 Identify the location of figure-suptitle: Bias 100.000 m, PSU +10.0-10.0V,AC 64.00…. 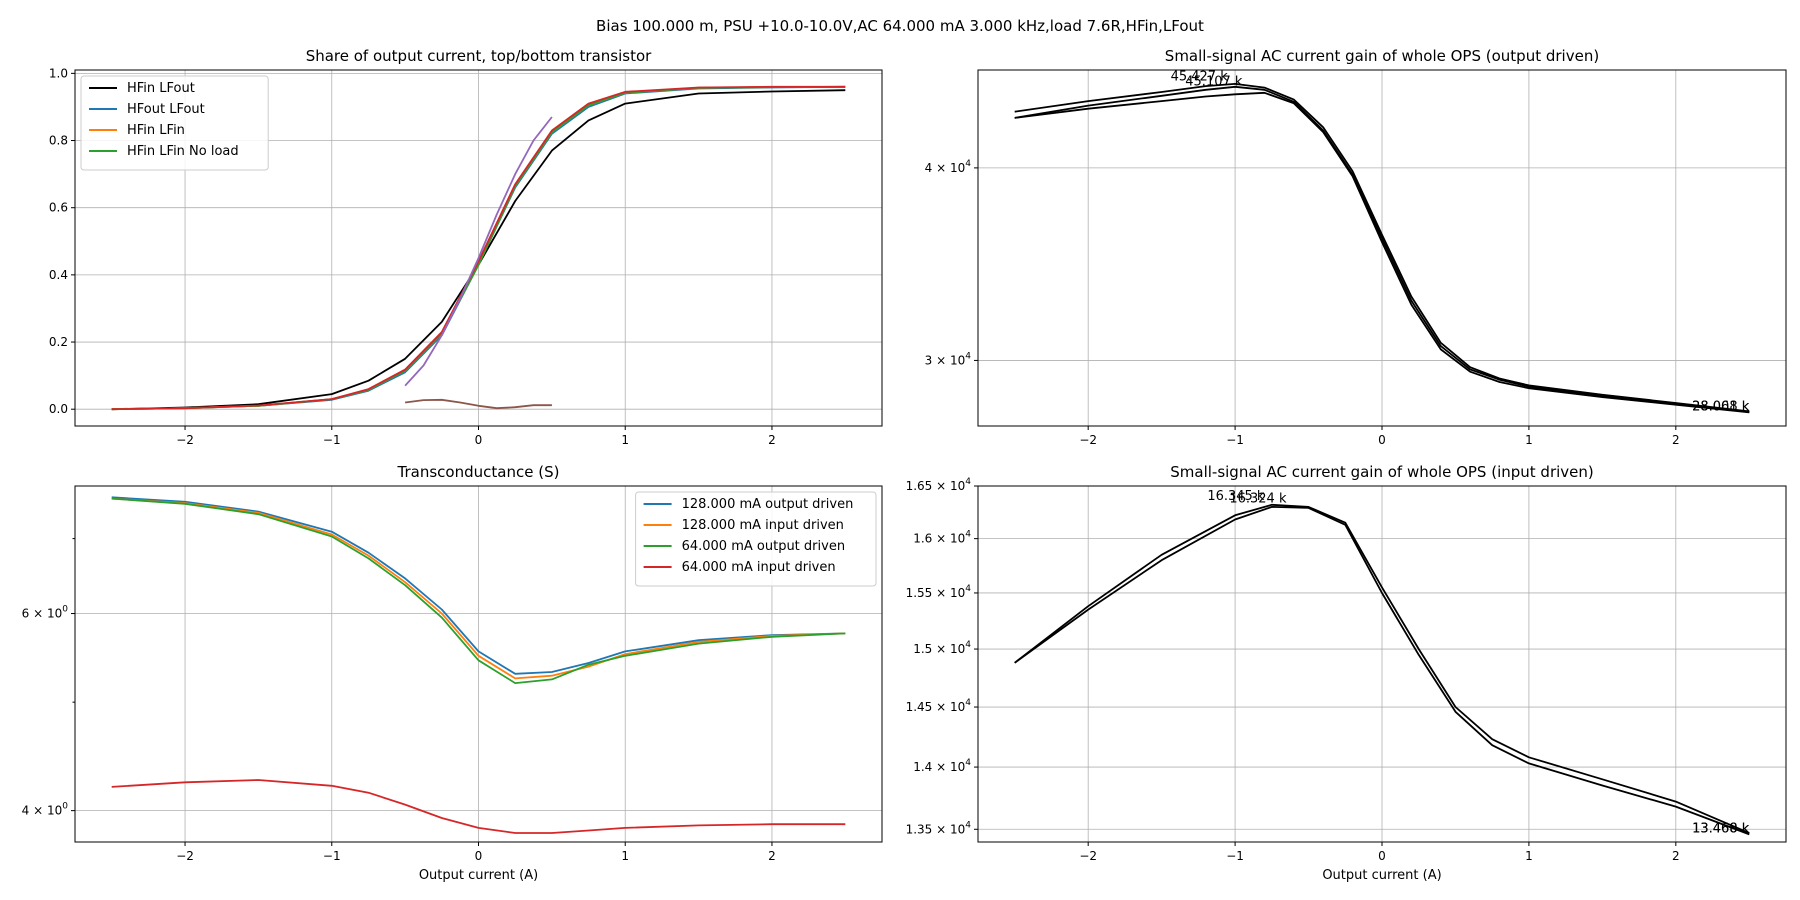
(900, 26).